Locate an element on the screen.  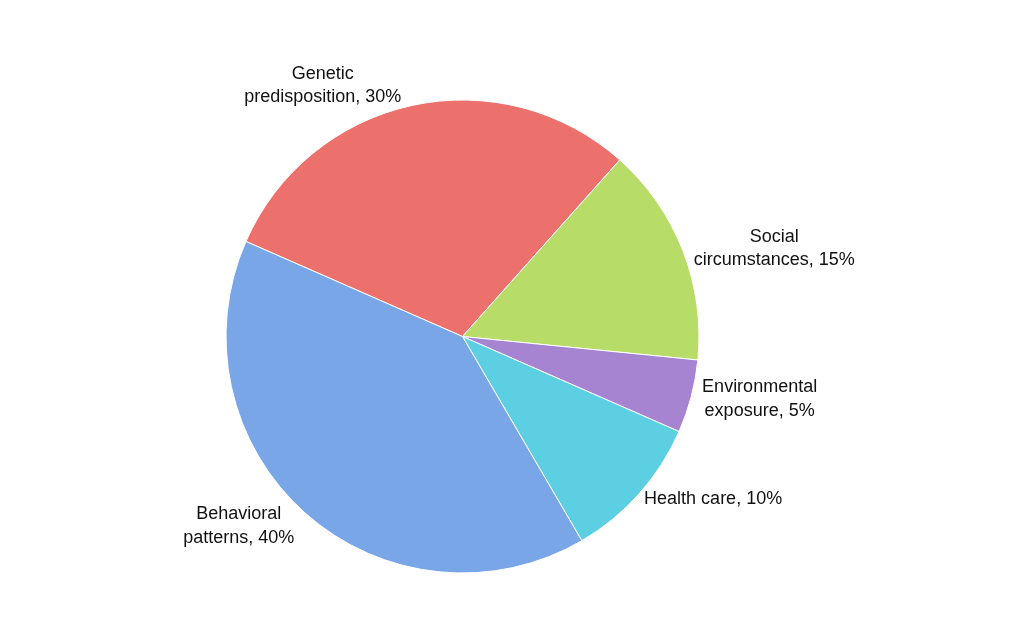
slice-label: Genetic predisposition, 30% is located at coordinates (323, 85).